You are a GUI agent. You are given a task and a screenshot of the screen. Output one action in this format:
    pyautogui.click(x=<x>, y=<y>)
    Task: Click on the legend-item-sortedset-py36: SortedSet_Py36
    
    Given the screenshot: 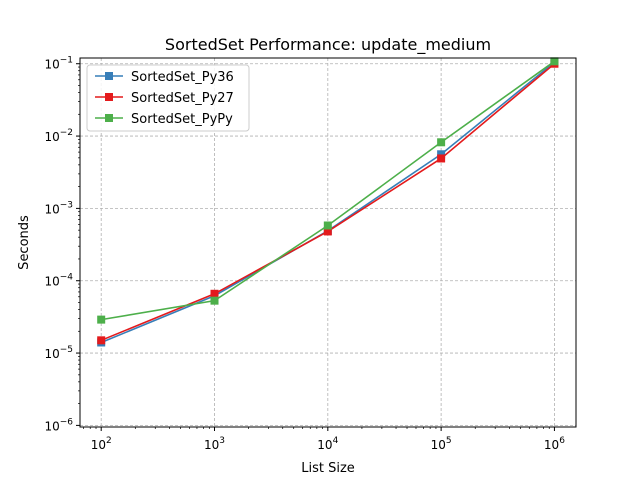 What is the action you would take?
    pyautogui.click(x=164, y=77)
    